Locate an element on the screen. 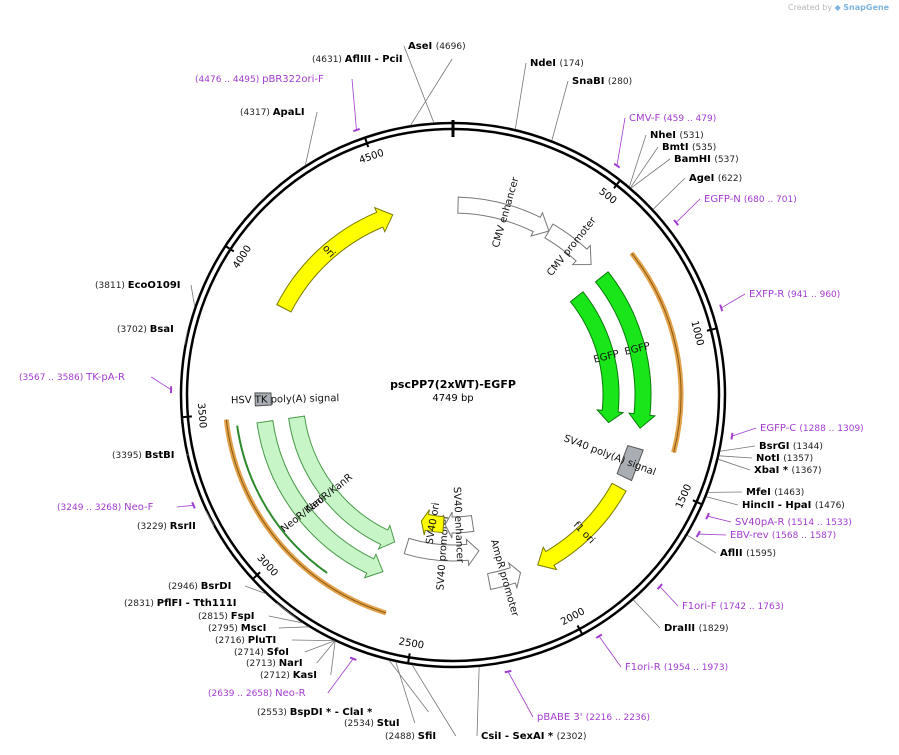  restriction-site: (3395) BstBI is located at coordinates (151, 455).